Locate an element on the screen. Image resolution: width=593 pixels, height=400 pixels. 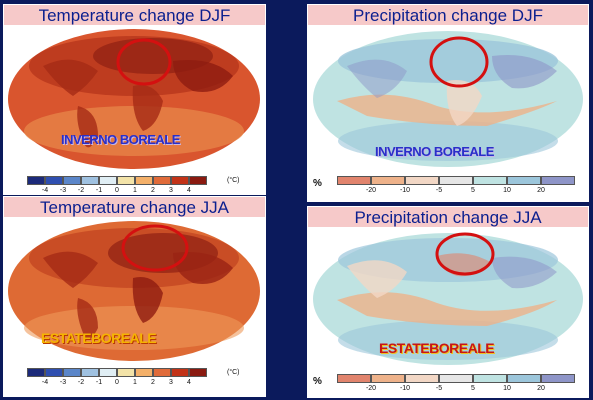
temperature-jja-region-label: ESTATEBOREALE is located at coordinates (99, 338).